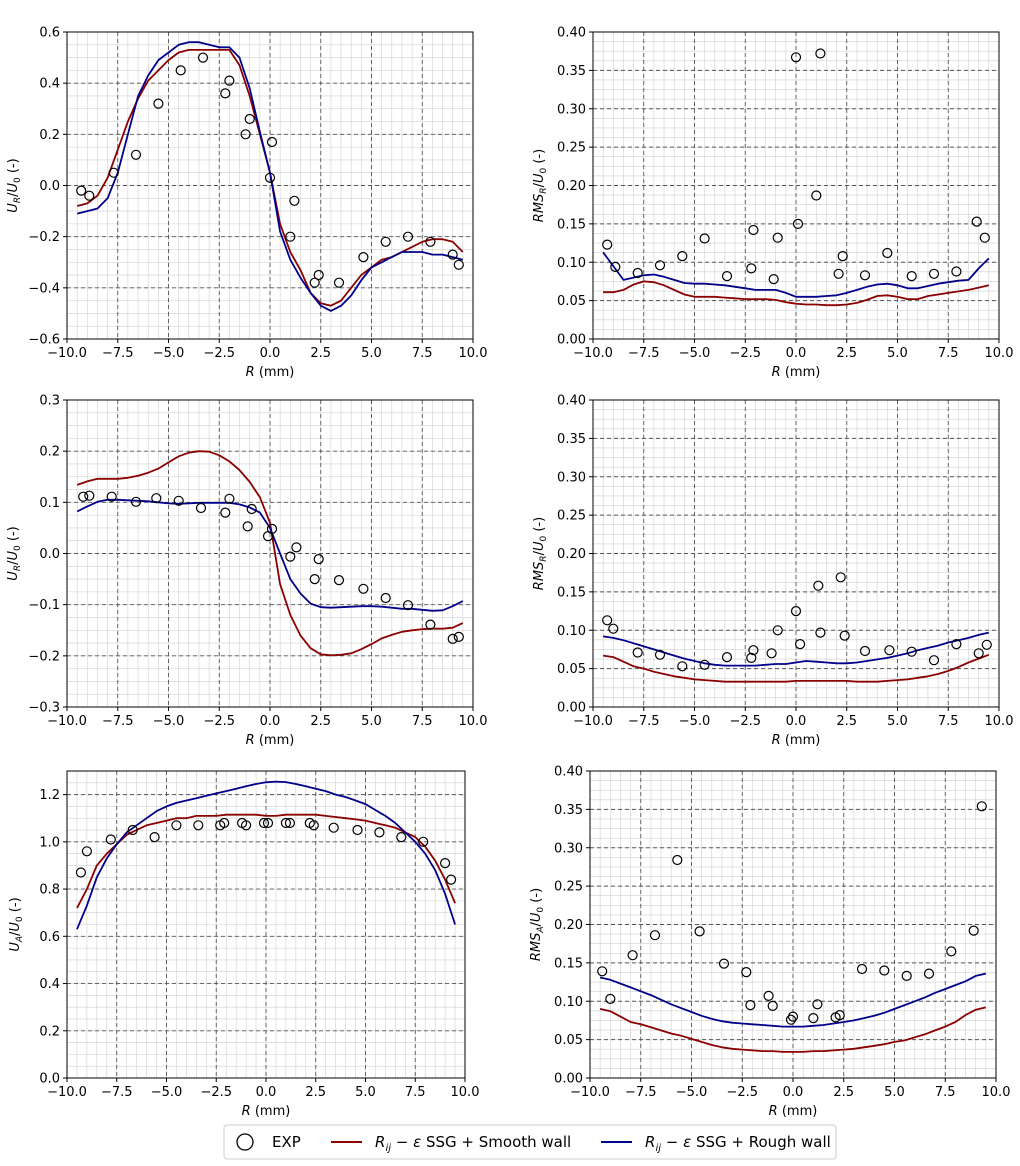 The image size is (1020, 1166). Describe the element at coordinates (571, 263) in the screenshot. I see `y-tick-label: 0.10` at that location.